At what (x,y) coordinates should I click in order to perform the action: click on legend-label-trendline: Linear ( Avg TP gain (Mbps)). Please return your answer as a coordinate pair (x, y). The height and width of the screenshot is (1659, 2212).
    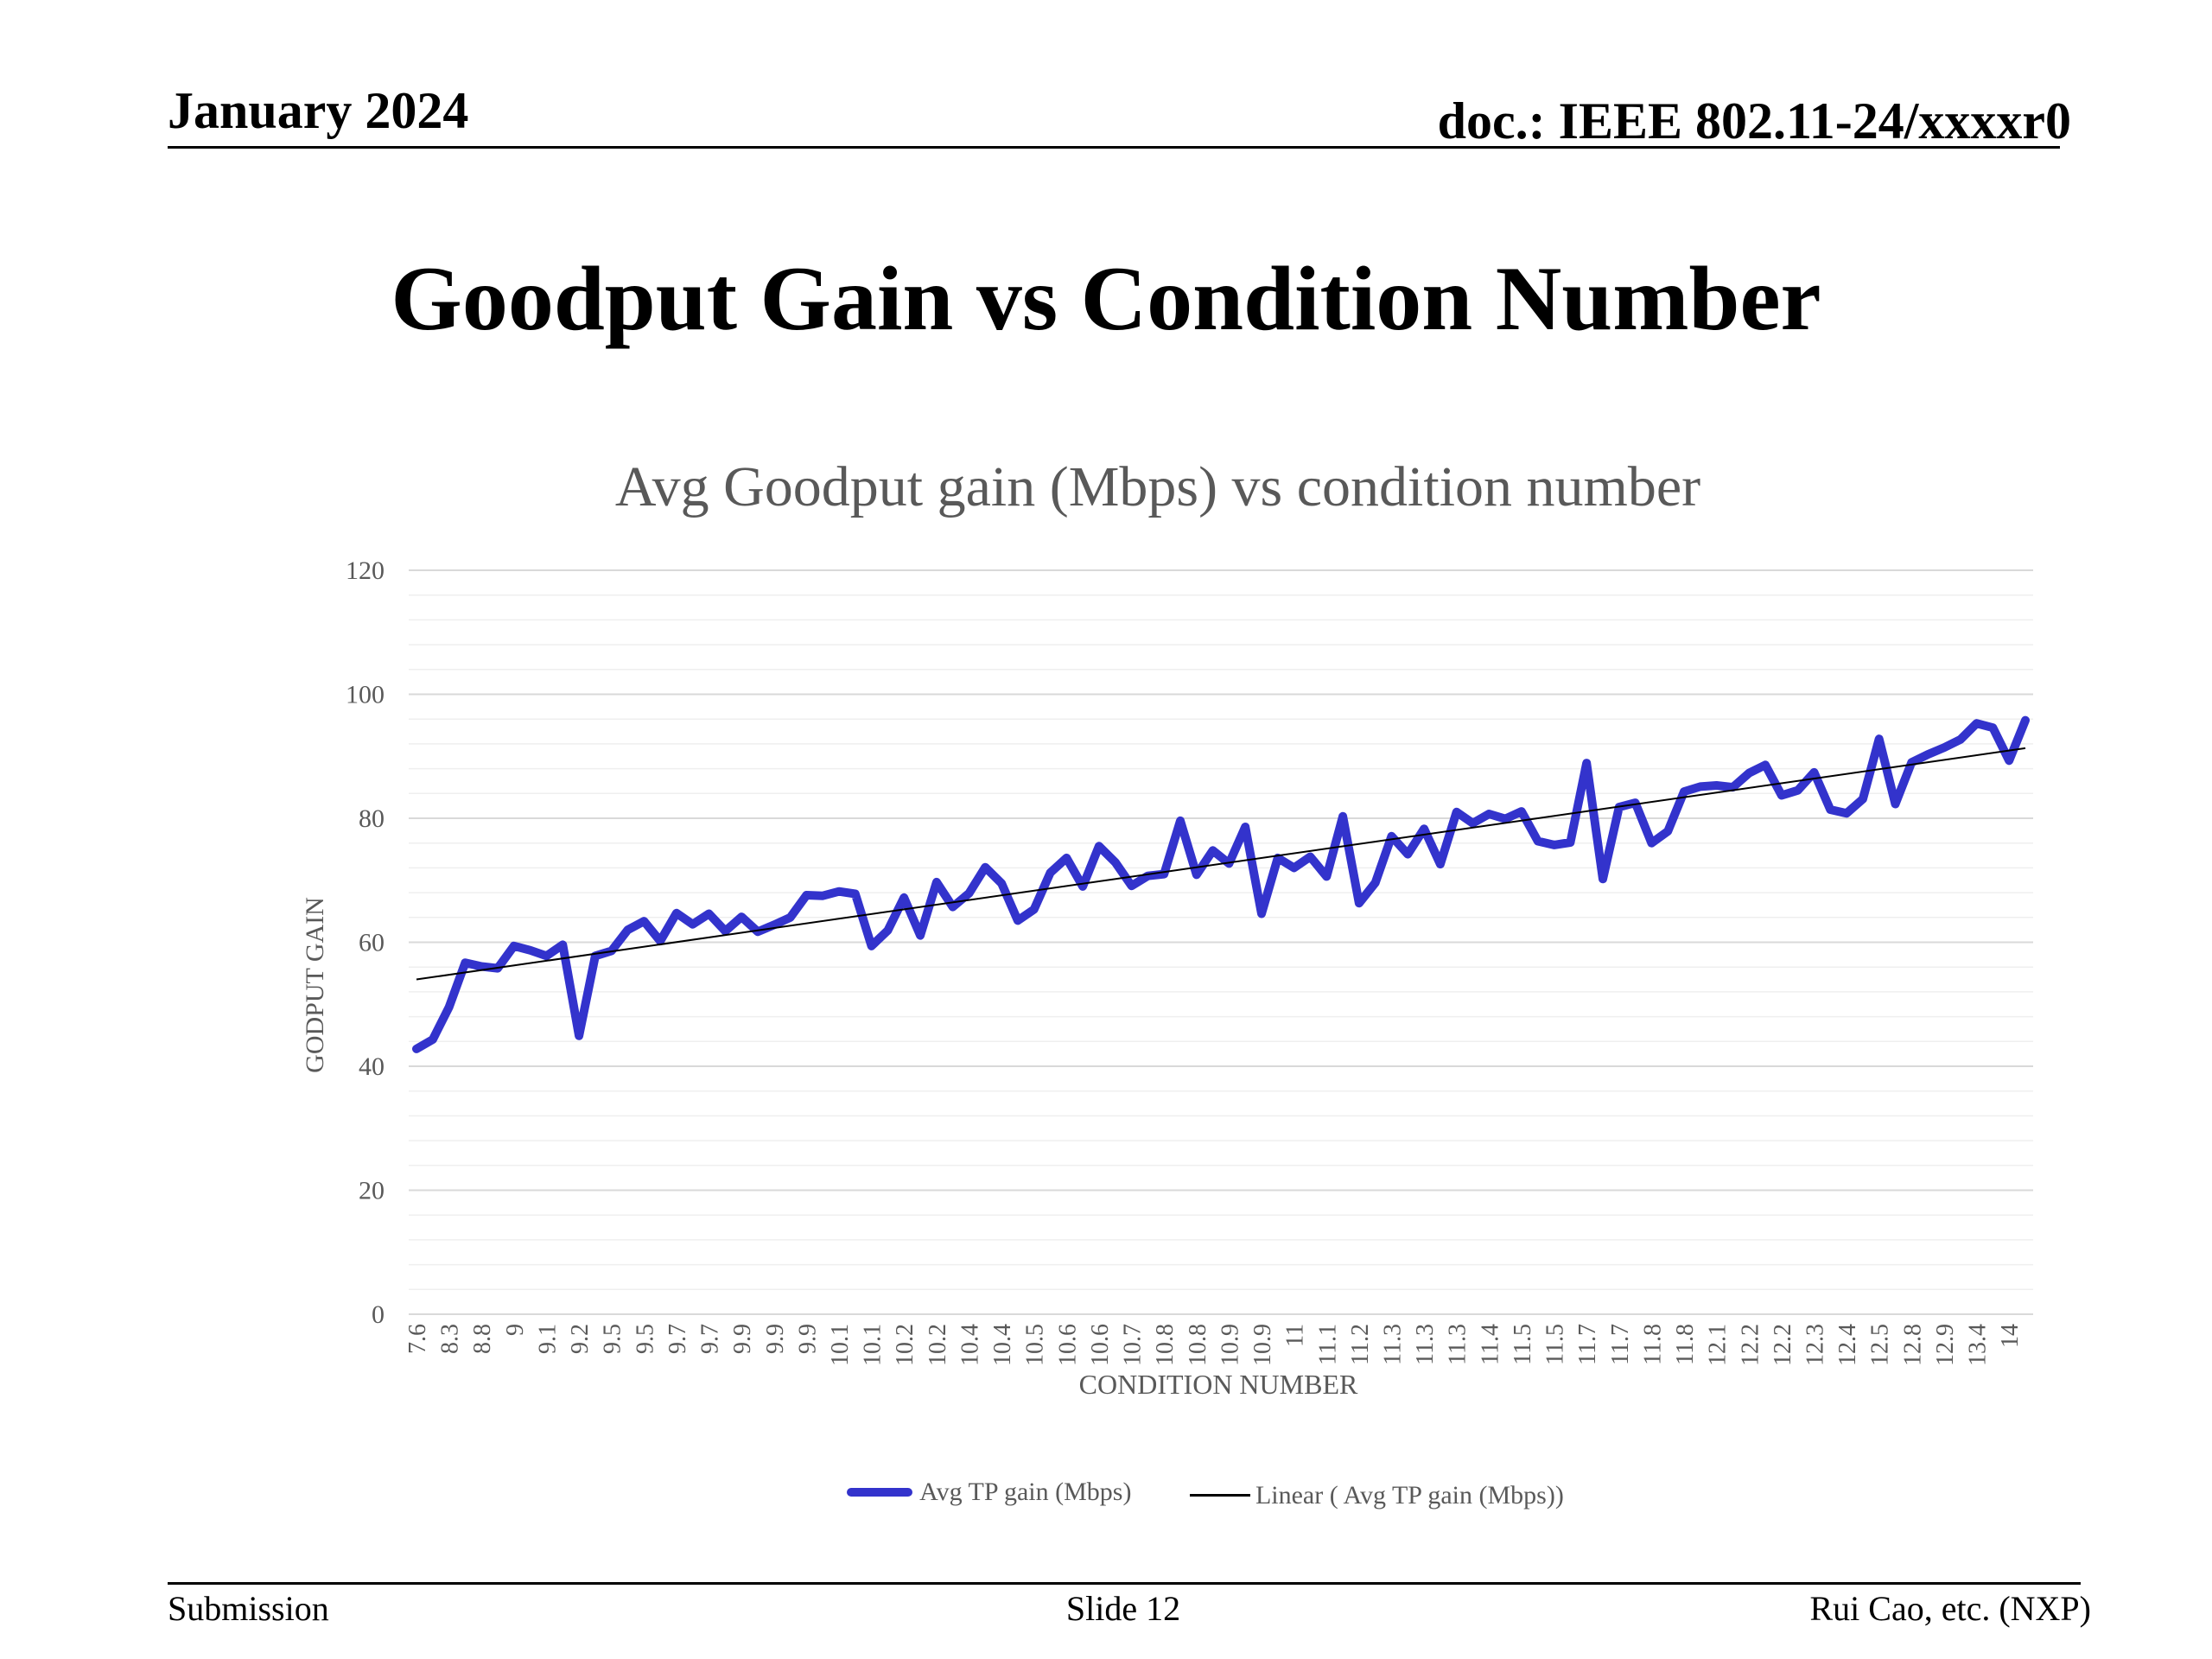
    Looking at the image, I should click on (1409, 1495).